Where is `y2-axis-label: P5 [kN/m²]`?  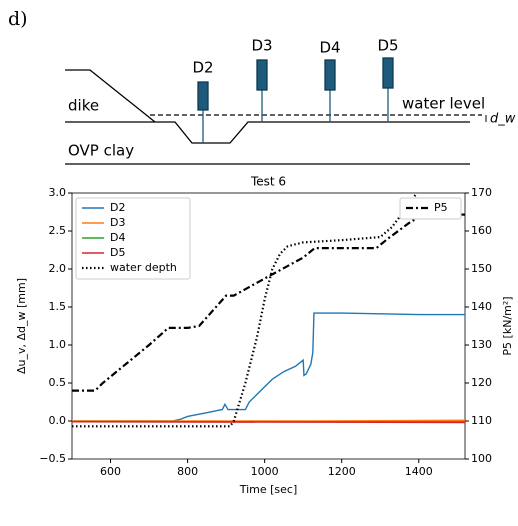
y2-axis-label: P5 [kN/m²] is located at coordinates (507, 325).